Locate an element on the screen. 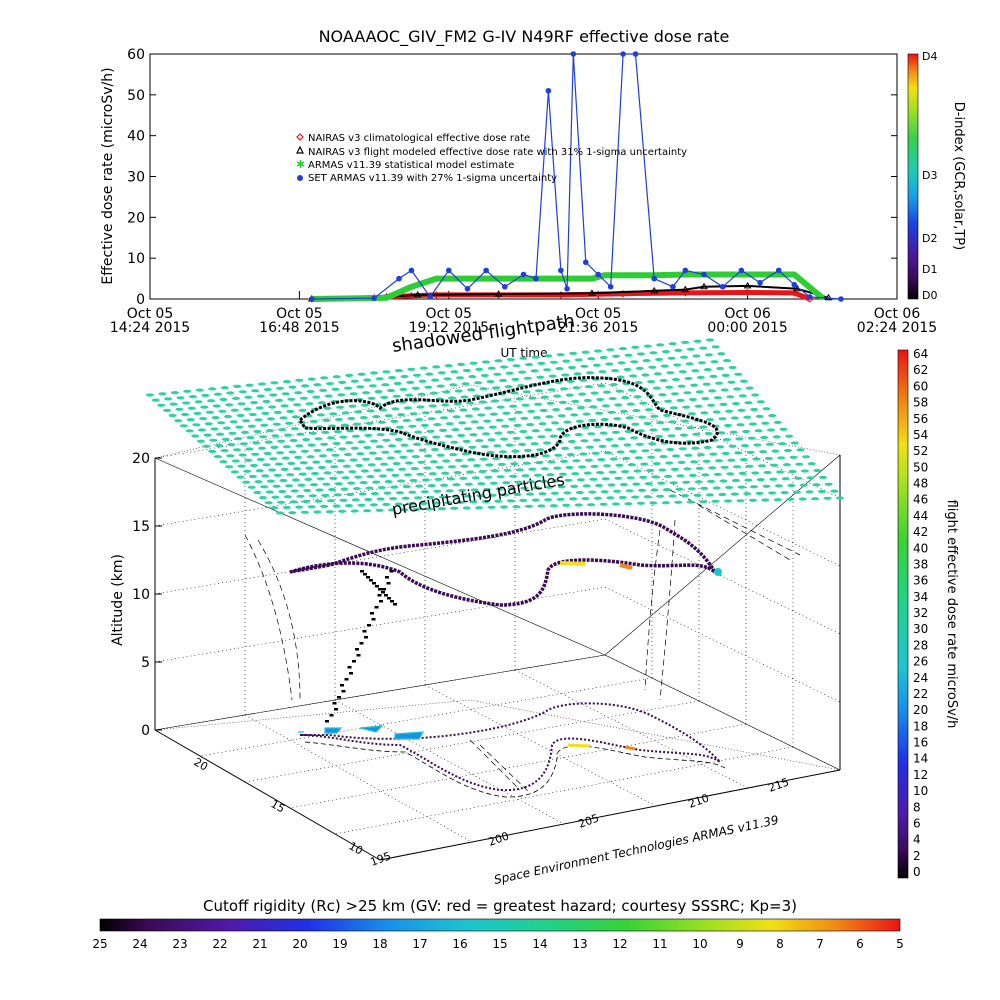 This screenshot has width=1000, height=1000. rigidity-tick: 7 is located at coordinates (820, 944).